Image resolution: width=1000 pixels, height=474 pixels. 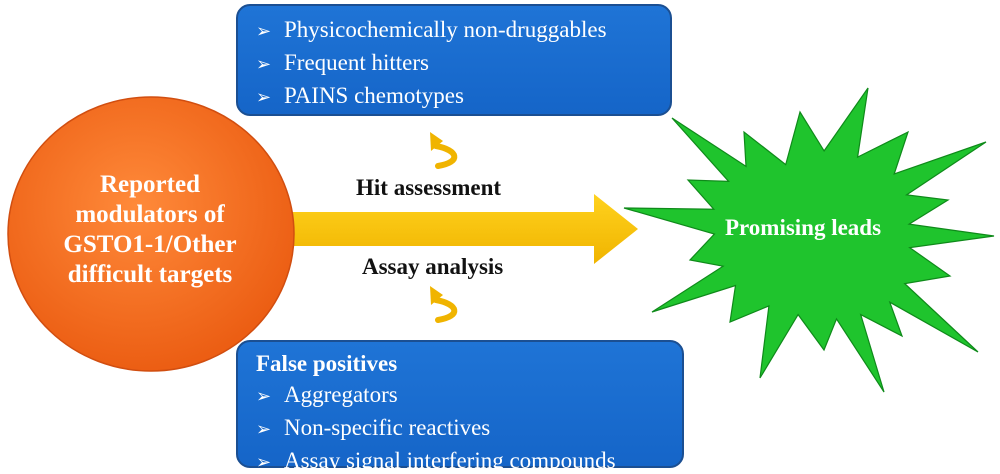 I want to click on list-item: ➢ Aggregators, so click(x=469, y=395).